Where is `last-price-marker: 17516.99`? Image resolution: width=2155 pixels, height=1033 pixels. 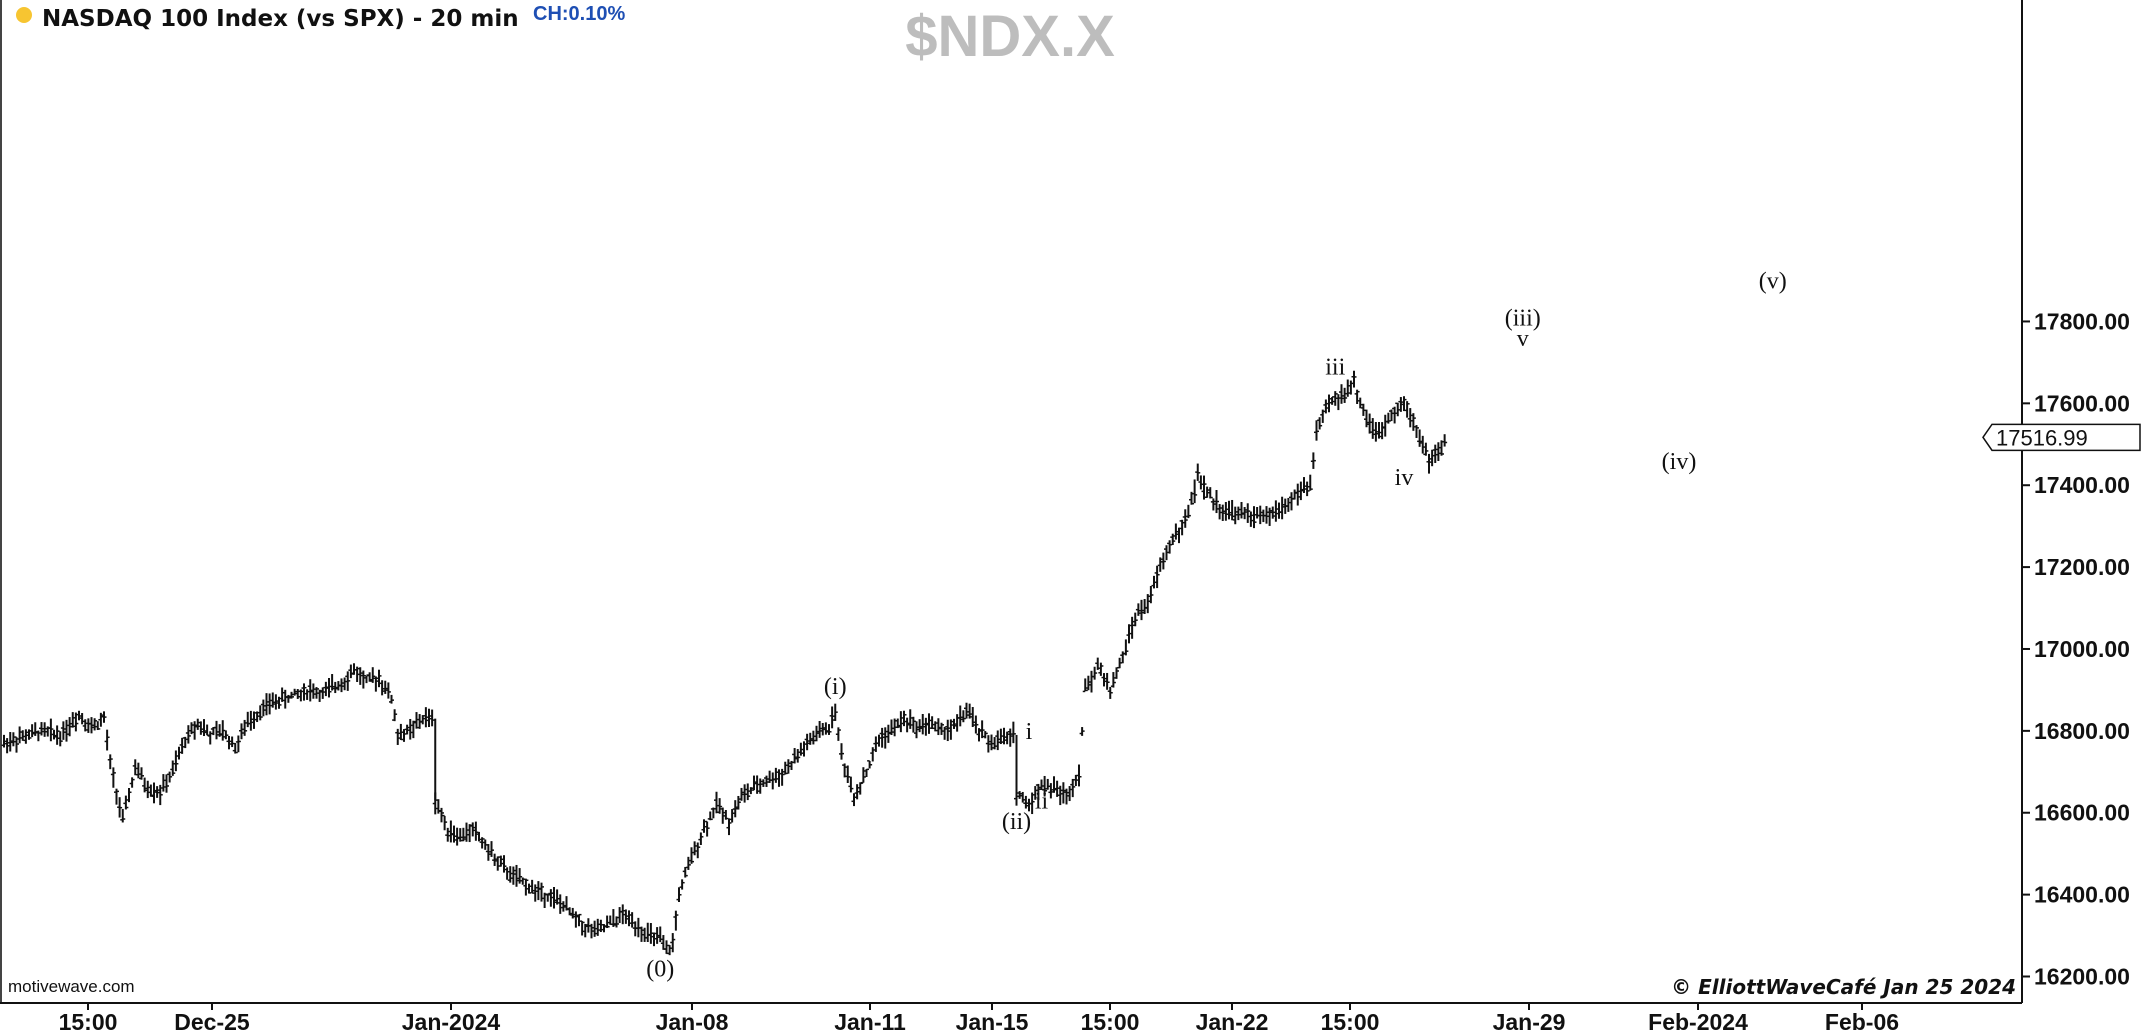
last-price-marker: 17516.99 is located at coordinates (2061, 437).